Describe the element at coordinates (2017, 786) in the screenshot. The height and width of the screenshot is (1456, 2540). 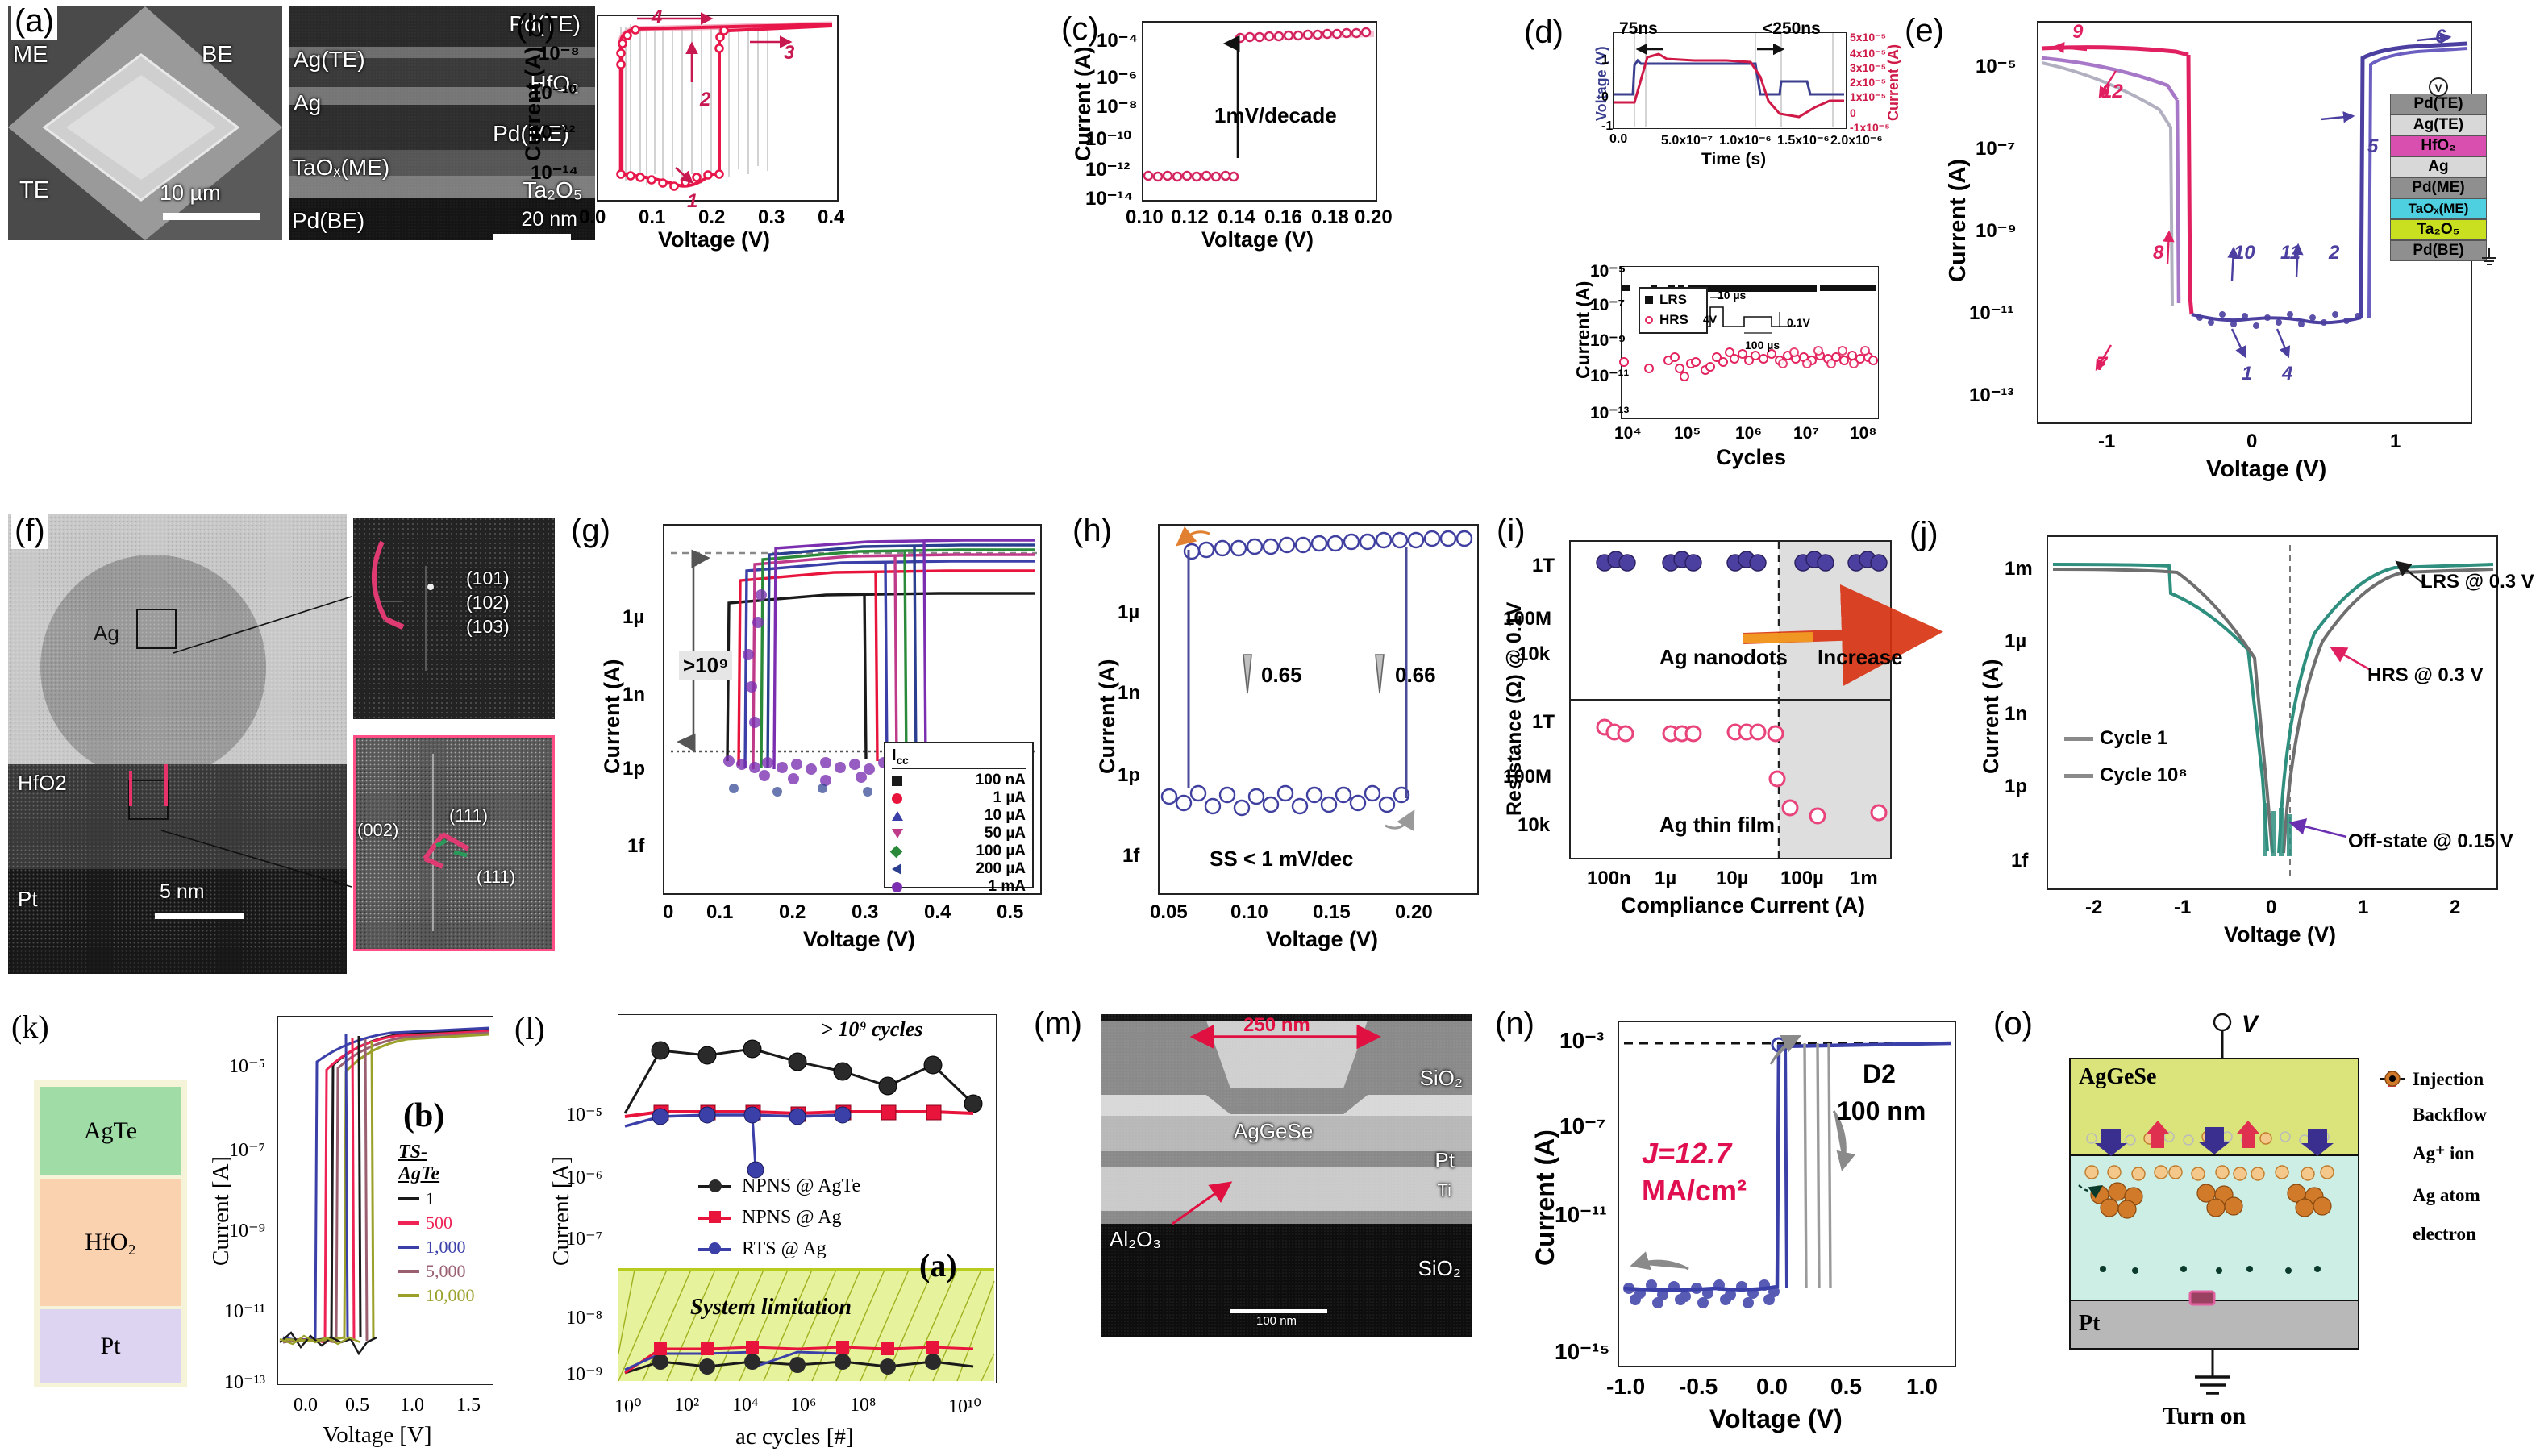
I see `panel-j-ytick-3: 1p` at that location.